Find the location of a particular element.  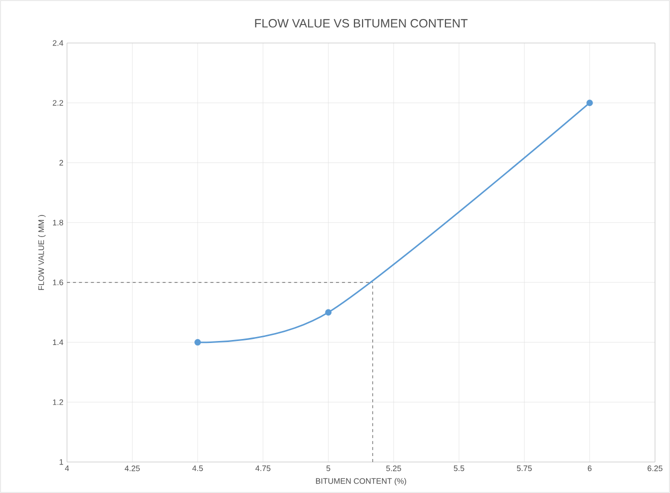

chart-title: FLOW VALUE VS BITUMEN CONTENT is located at coordinates (361, 23).